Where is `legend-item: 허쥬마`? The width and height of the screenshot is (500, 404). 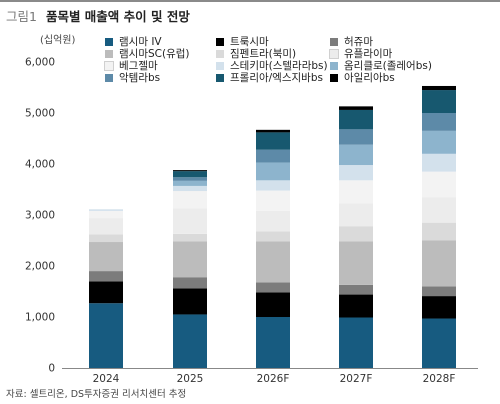 legend-item: 허쥬마 is located at coordinates (351, 41).